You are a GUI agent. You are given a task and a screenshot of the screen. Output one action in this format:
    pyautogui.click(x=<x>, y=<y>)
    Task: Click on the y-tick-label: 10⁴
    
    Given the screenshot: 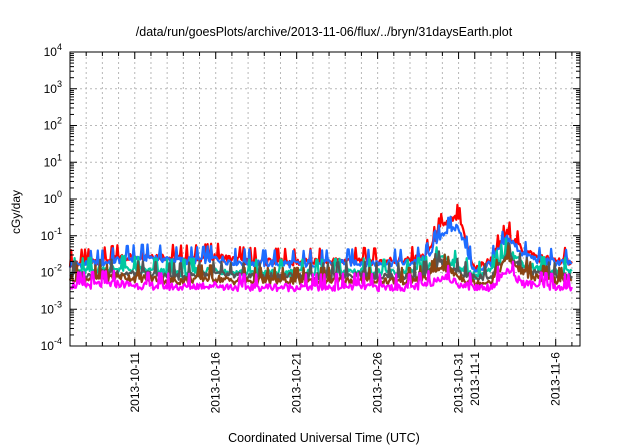 What is the action you would take?
    pyautogui.click(x=53, y=50)
    